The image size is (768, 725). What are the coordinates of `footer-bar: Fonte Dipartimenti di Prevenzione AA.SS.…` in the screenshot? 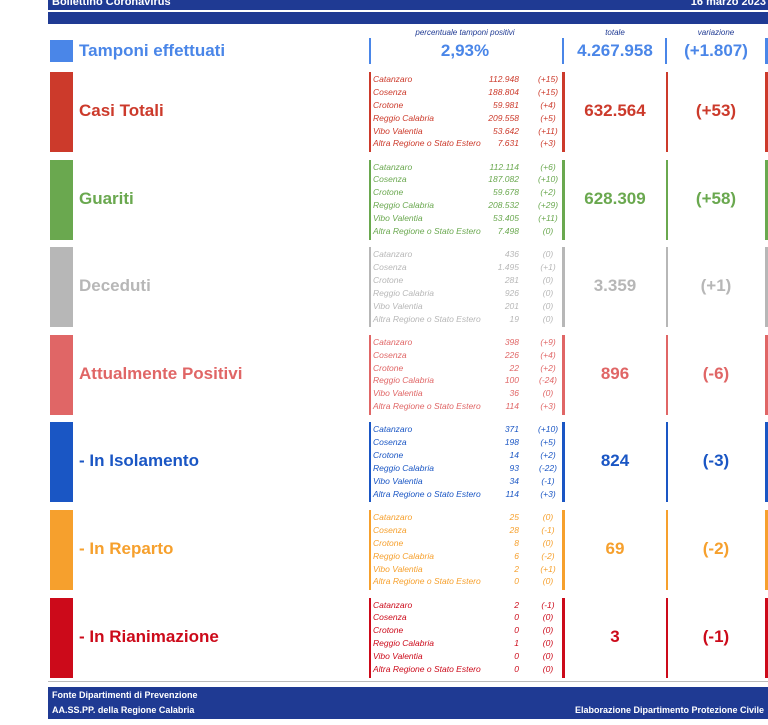 It's located at (408, 703).